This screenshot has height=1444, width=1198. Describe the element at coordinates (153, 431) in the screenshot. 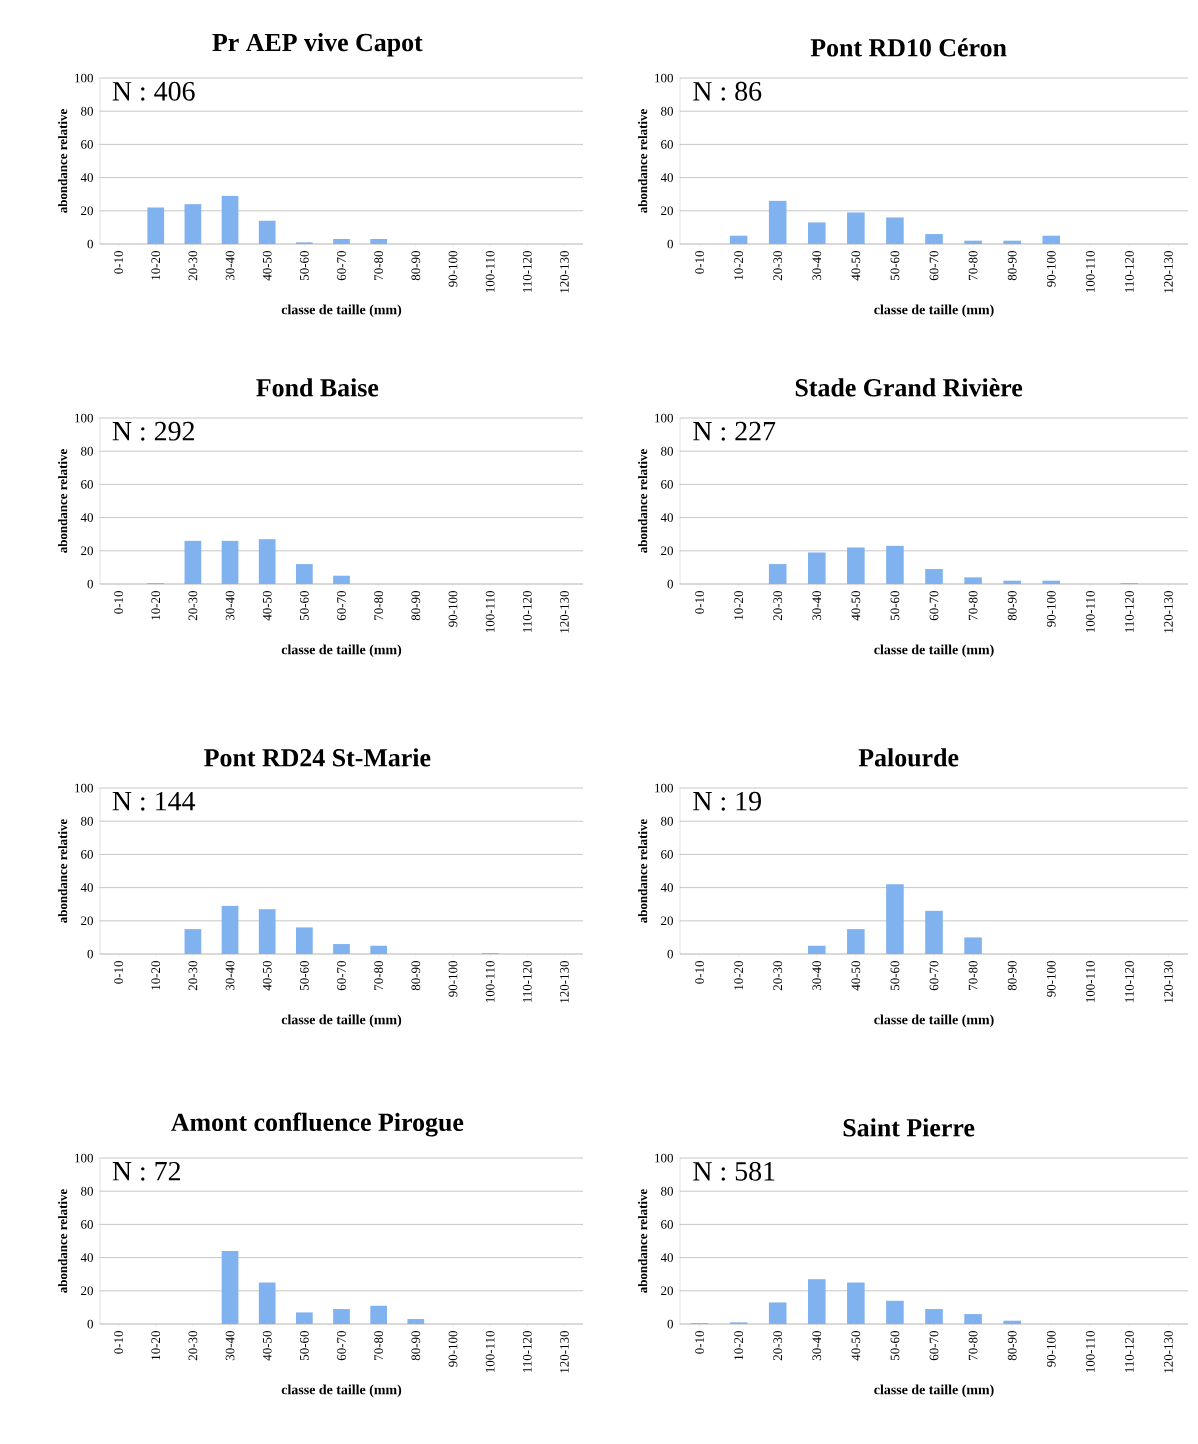

I see `annotation: N : 292` at that location.